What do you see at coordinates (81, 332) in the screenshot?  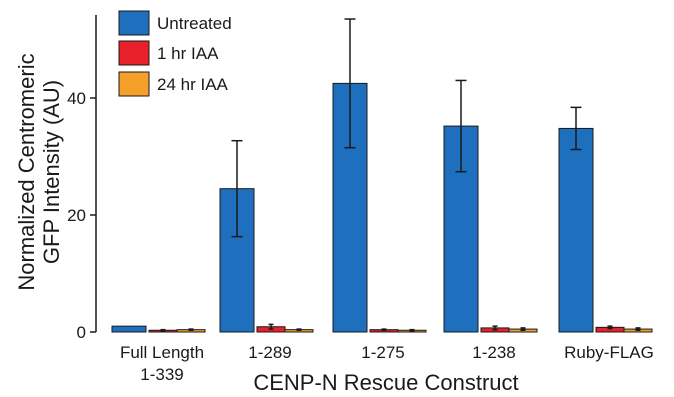 I see `y-tick-label: 0` at bounding box center [81, 332].